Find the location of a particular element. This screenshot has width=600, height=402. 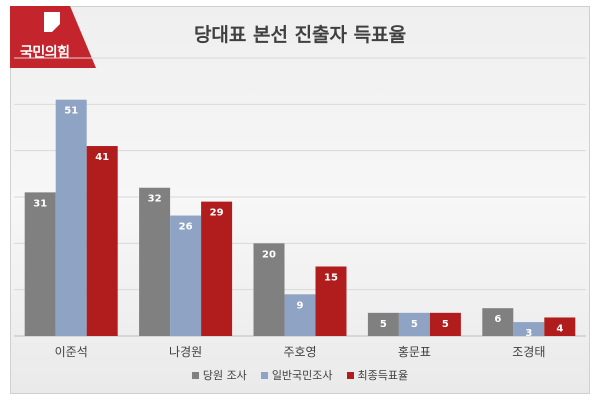

party-logo is located at coordinates (53, 37).